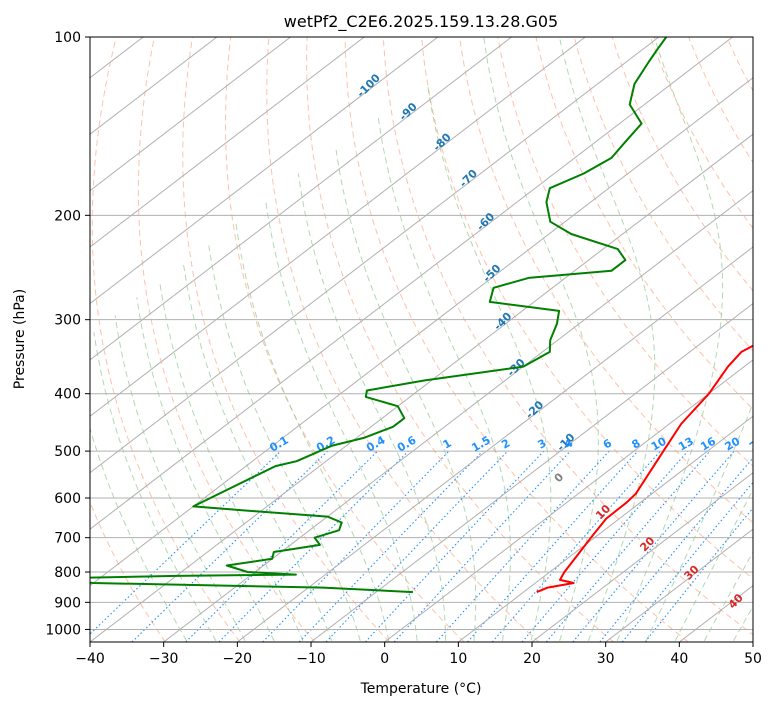 The width and height of the screenshot is (775, 708). I want to click on x-tick-label: 50, so click(753, 659).